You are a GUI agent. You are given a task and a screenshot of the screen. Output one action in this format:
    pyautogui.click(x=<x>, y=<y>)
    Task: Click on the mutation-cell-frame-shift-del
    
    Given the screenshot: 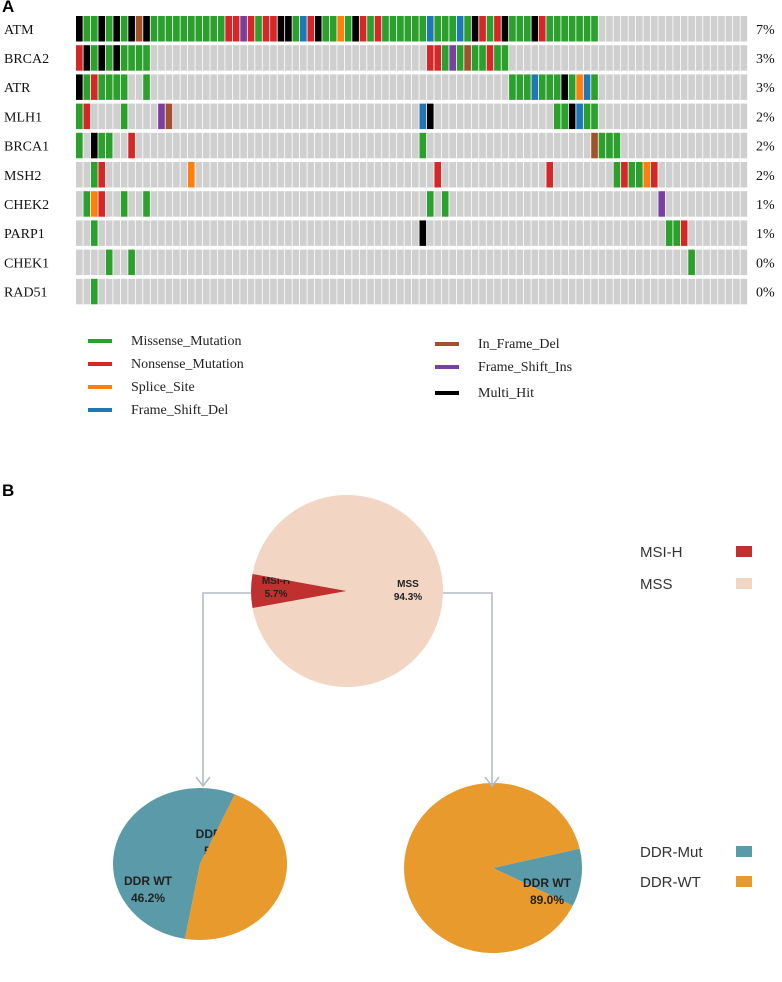 What is the action you would take?
    pyautogui.click(x=430, y=29)
    